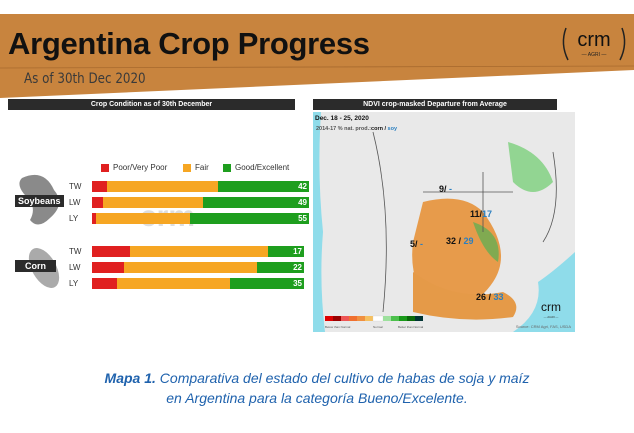  Describe the element at coordinates (189, 43) in the screenshot. I see `page-title: Argentina Crop Progress` at that location.